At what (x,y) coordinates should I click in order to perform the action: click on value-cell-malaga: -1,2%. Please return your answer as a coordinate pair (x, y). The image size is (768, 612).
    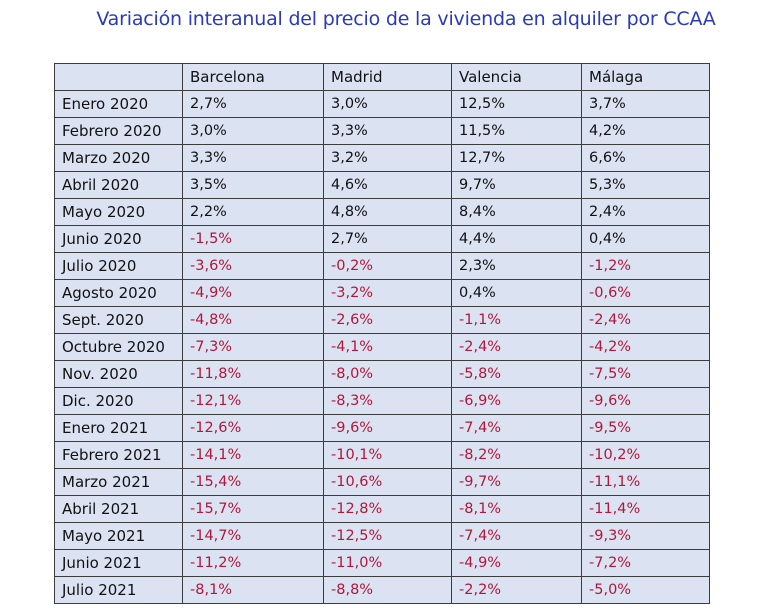
    Looking at the image, I should click on (645, 266).